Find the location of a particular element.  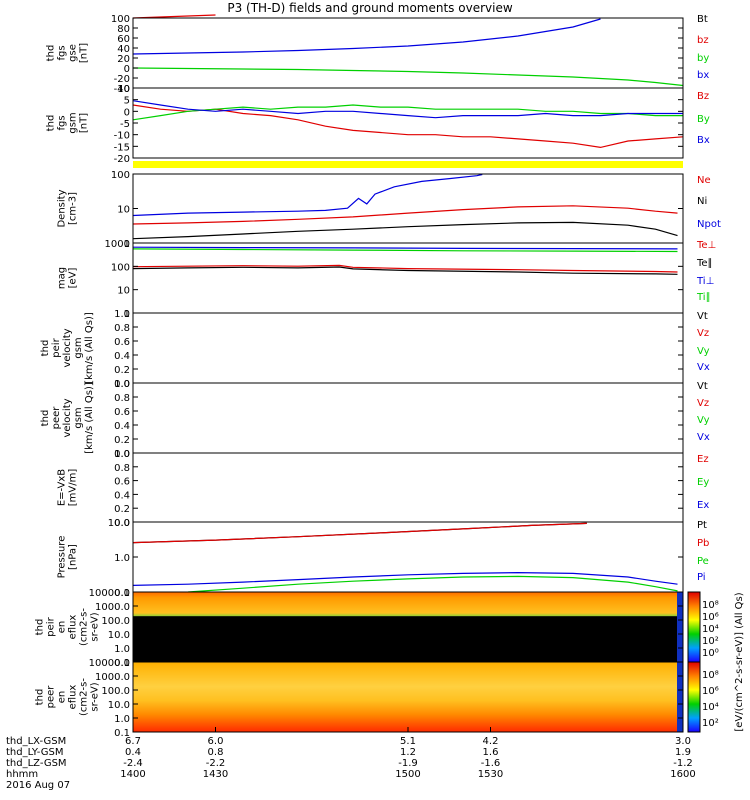

x-row-label: thd_LX-GSM is located at coordinates (36, 741).